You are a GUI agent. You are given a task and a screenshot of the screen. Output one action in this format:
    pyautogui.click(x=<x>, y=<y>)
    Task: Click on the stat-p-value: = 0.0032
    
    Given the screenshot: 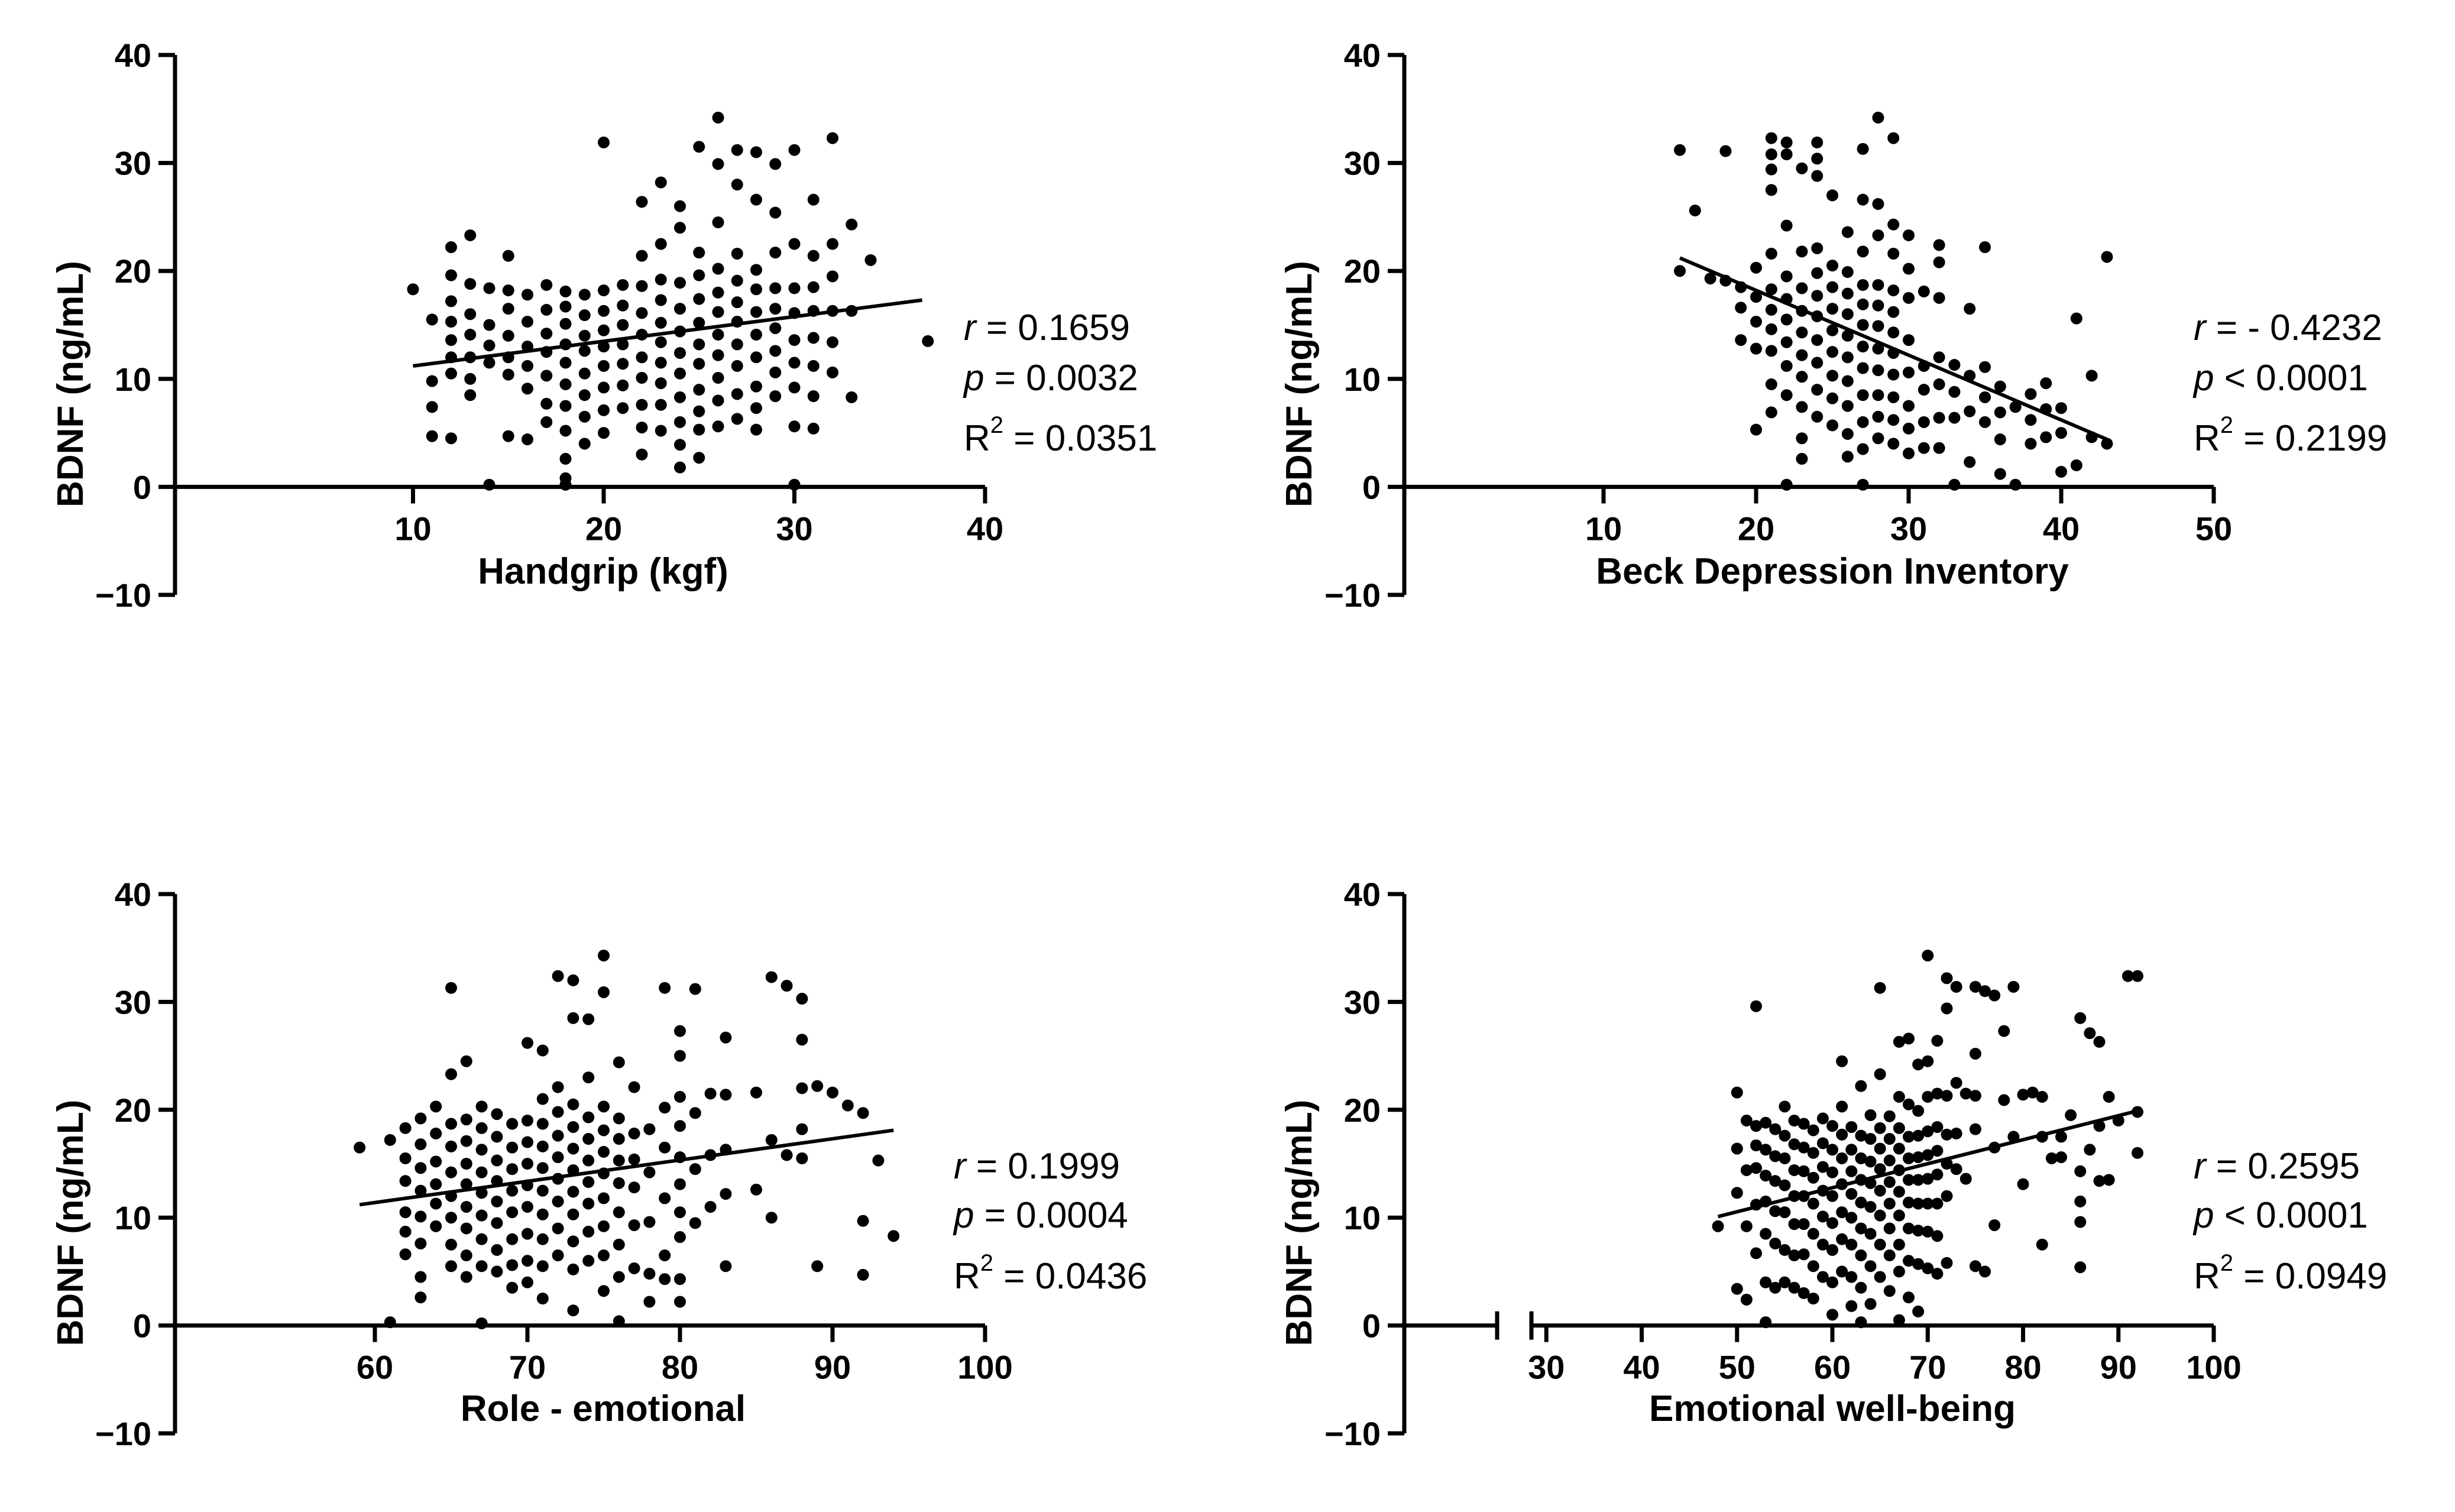 What is the action you would take?
    pyautogui.click(x=1061, y=378)
    